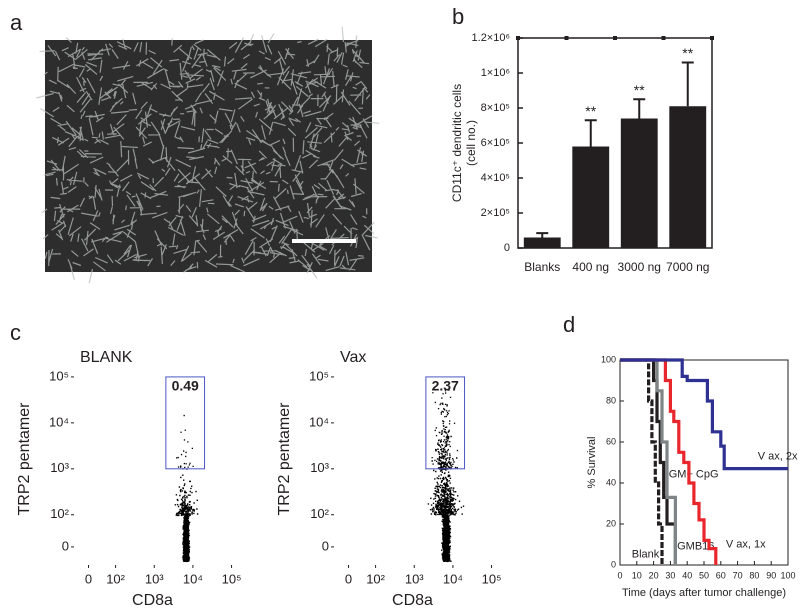 Image resolution: width=800 pixels, height=613 pixels. Describe the element at coordinates (687, 267) in the screenshot. I see `x-tick-label: 7000 ng` at that location.